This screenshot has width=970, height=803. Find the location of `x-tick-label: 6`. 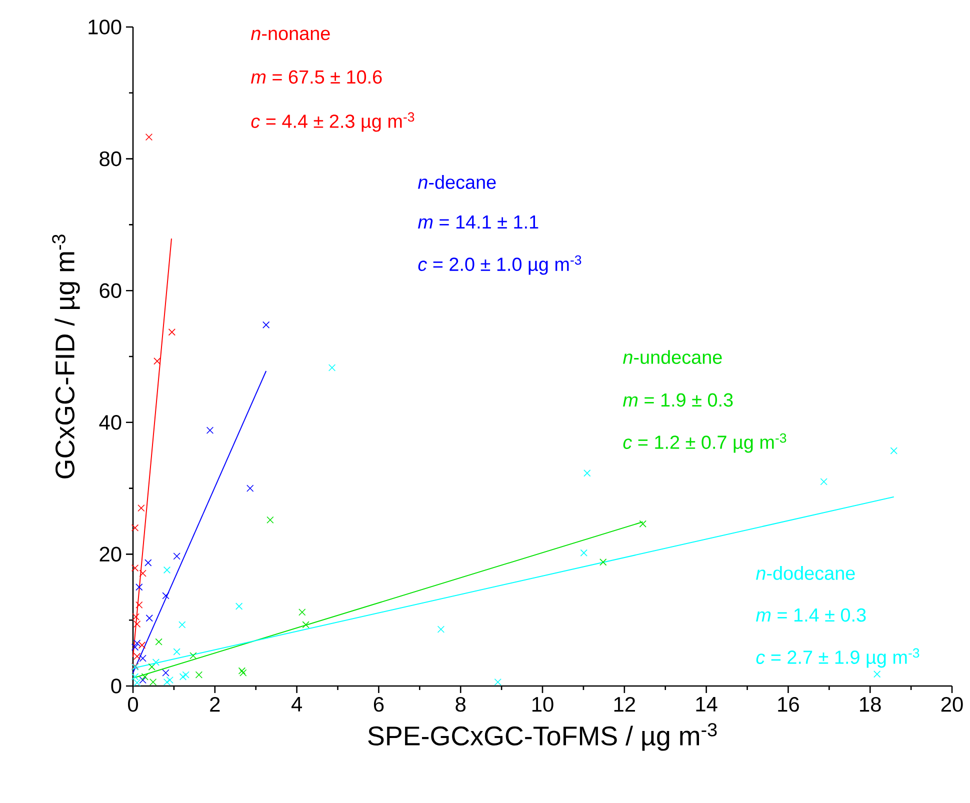

x-tick-label: 6 is located at coordinates (379, 704).